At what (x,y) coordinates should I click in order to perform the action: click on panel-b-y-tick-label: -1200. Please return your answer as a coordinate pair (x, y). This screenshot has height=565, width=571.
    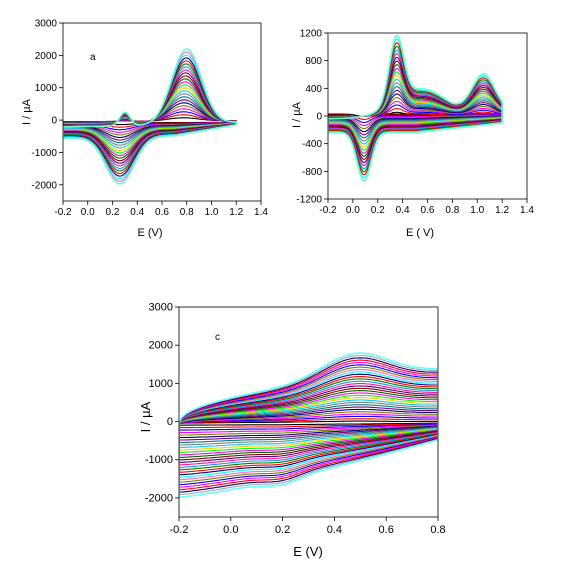
    Looking at the image, I should click on (309, 200).